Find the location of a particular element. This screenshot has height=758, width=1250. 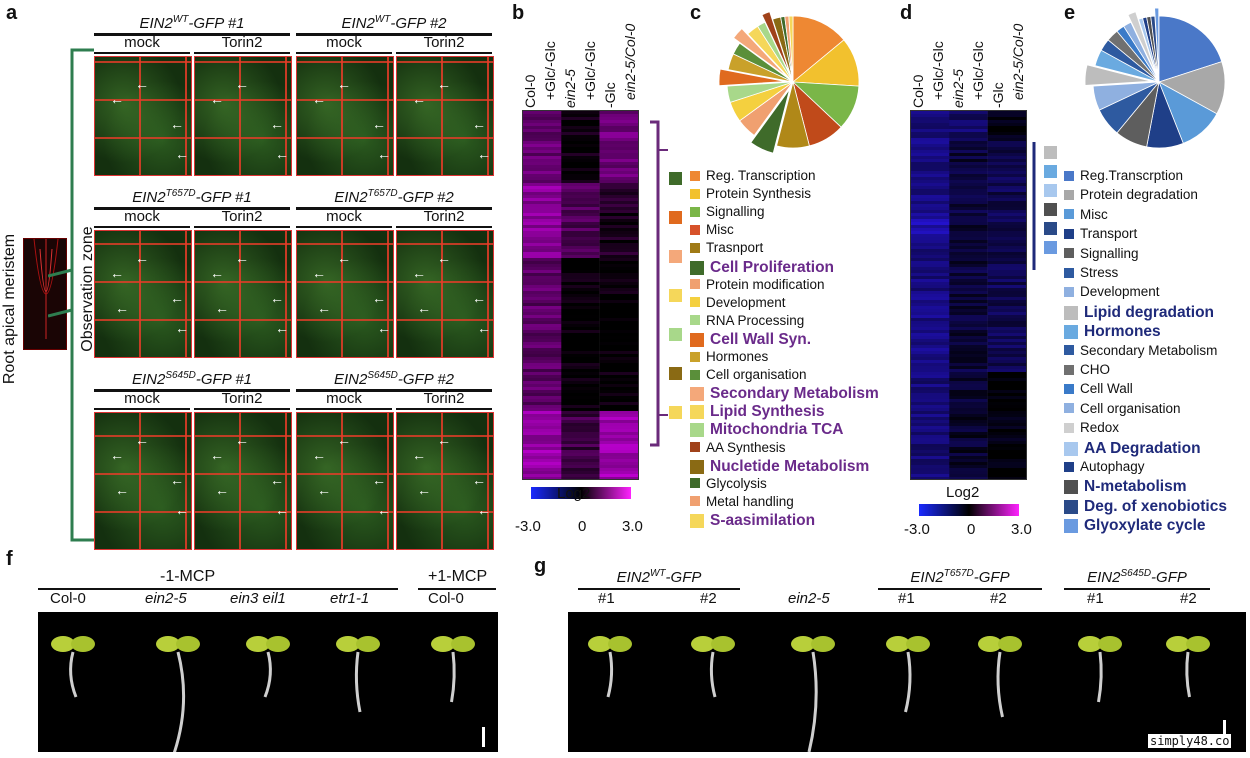

legend-label: Signalling is located at coordinates (735, 212).